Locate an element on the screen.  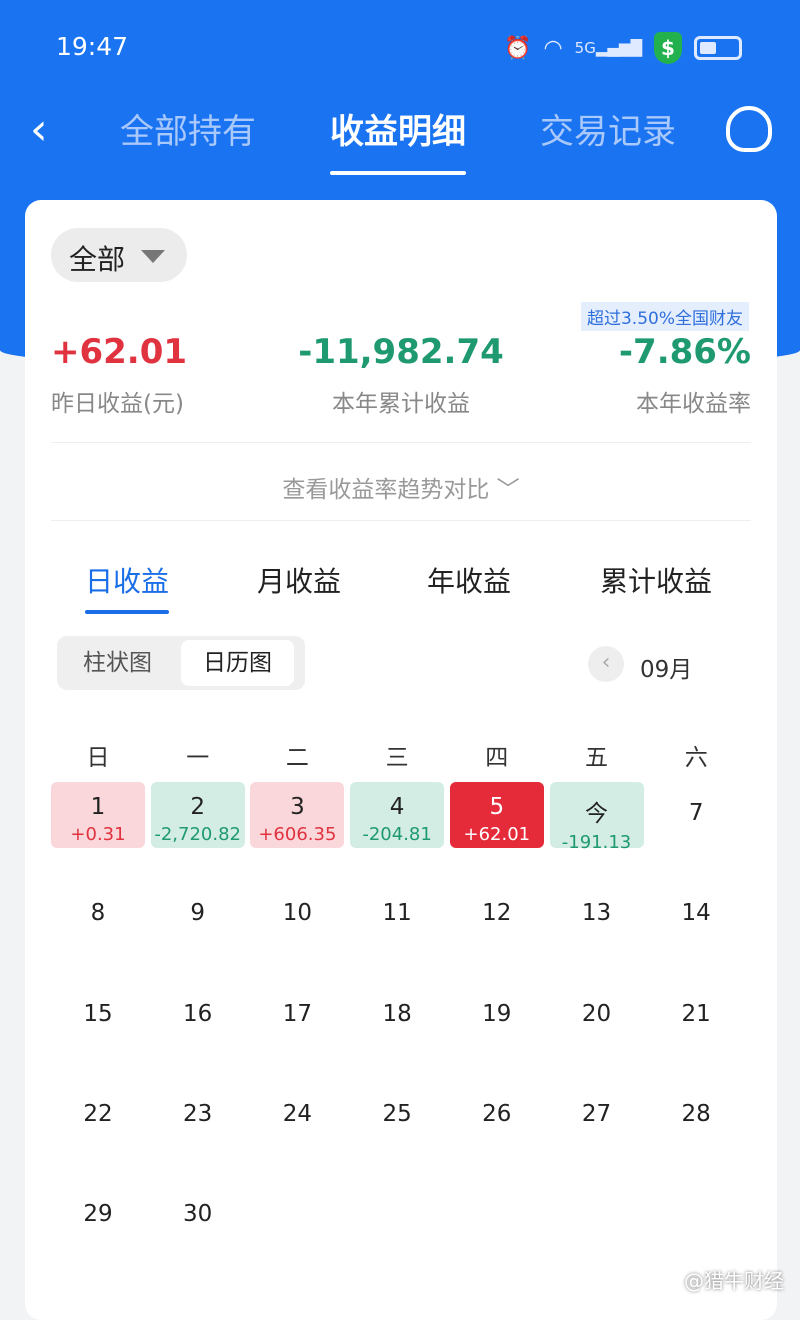
month-label: 09月 is located at coordinates (666, 670).